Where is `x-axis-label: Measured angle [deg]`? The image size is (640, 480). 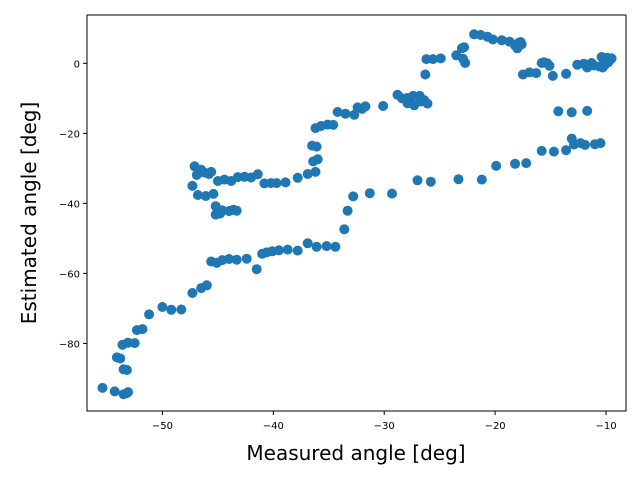 x-axis-label: Measured angle [deg] is located at coordinates (355, 453).